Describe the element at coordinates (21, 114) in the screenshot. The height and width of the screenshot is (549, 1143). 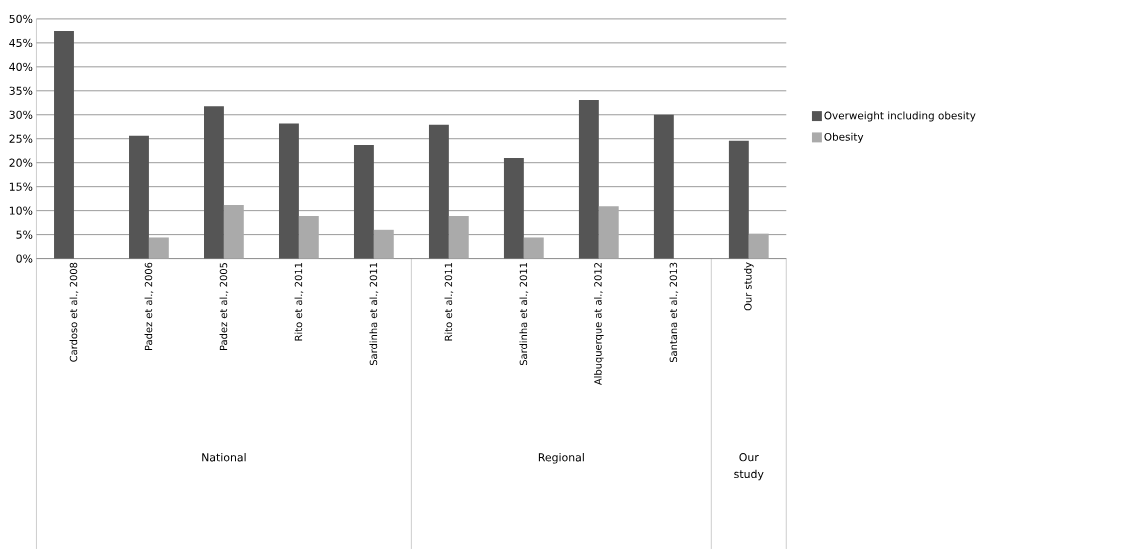
I see `y-tick-label: 30%` at that location.